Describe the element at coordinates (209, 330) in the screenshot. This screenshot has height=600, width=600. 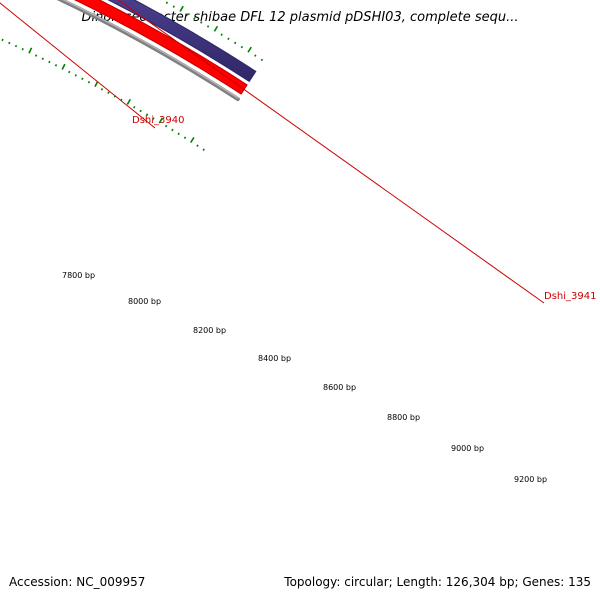
I see `scale-label: 8200 bp` at that location.